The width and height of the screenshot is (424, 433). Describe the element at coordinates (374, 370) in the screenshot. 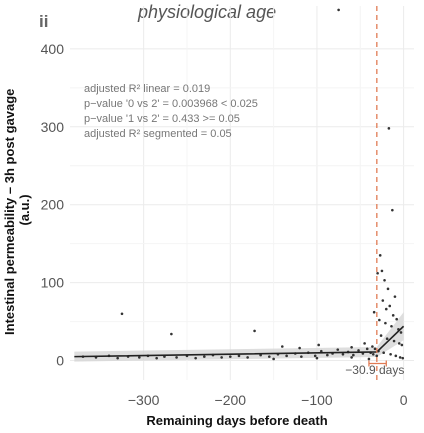

I see `breakpoint-label: −30.9 days` at that location.